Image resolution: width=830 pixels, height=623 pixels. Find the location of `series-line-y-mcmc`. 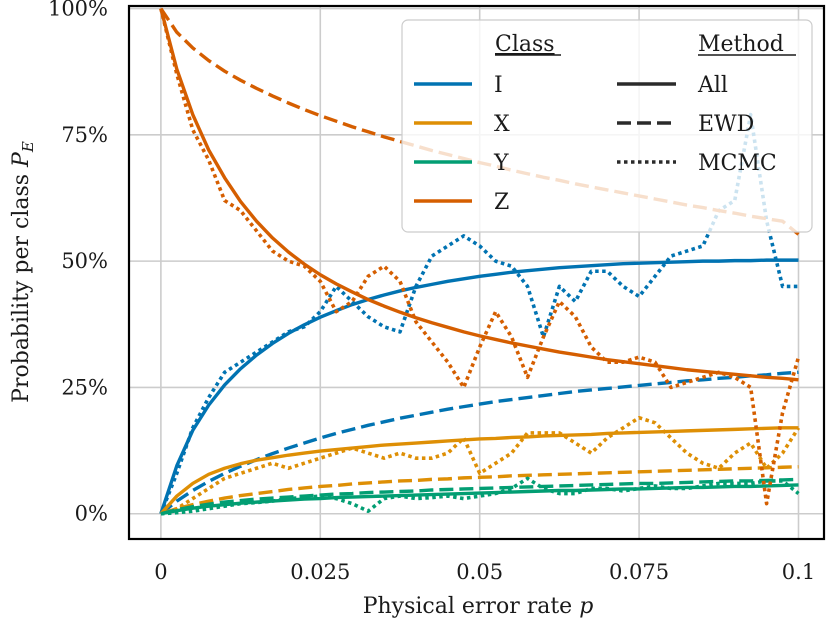

series-line-y-mcmc is located at coordinates (480, 496).